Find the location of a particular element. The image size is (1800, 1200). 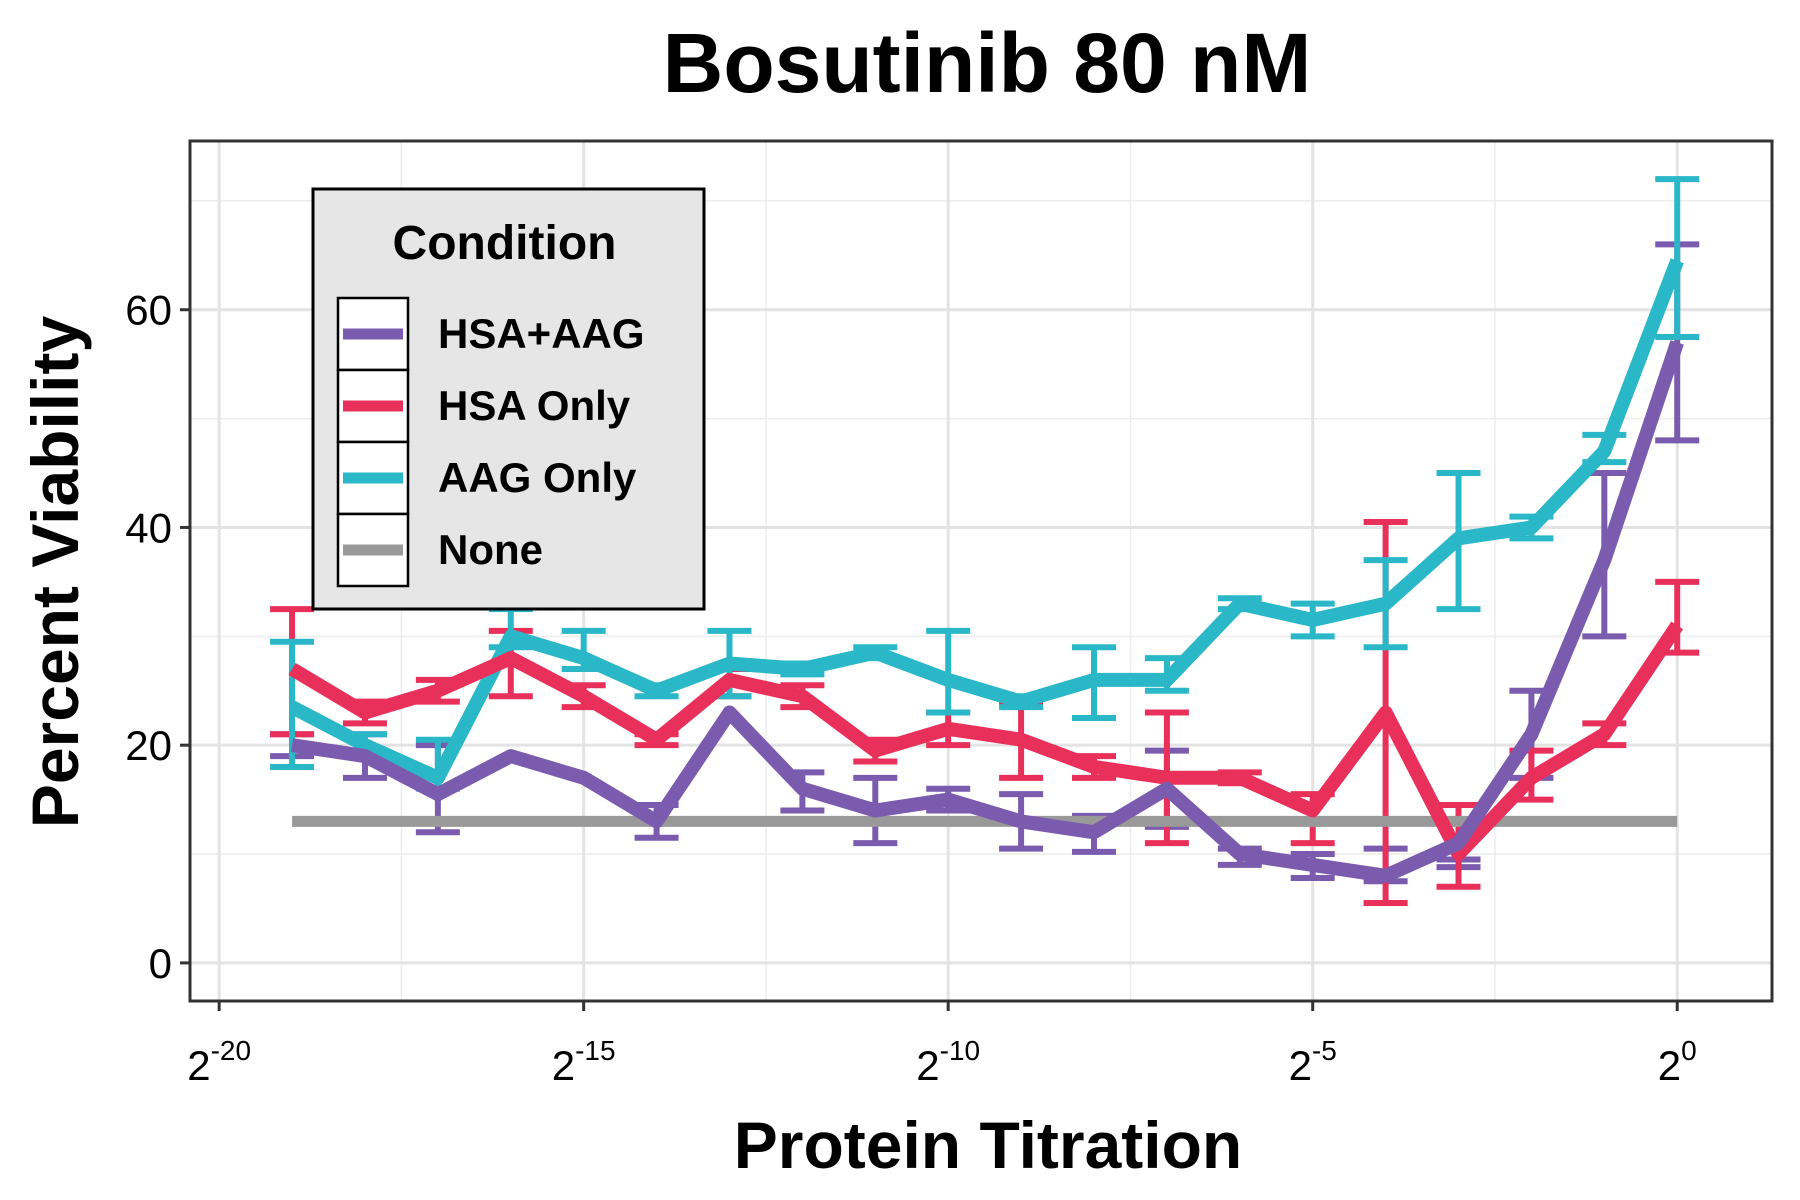

x-tick-label: 2-15 is located at coordinates (584, 1062).